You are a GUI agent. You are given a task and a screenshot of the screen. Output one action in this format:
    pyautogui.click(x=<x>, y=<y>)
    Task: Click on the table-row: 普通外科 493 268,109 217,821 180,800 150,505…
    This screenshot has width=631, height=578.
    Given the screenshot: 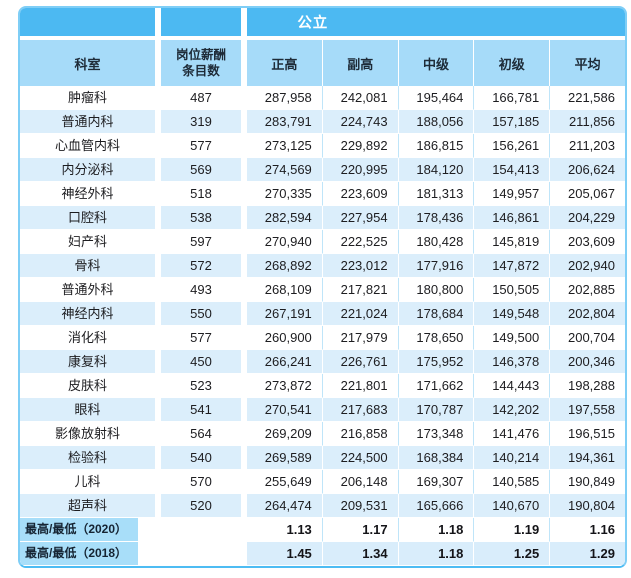 What is the action you would take?
    pyautogui.click(x=322, y=290)
    